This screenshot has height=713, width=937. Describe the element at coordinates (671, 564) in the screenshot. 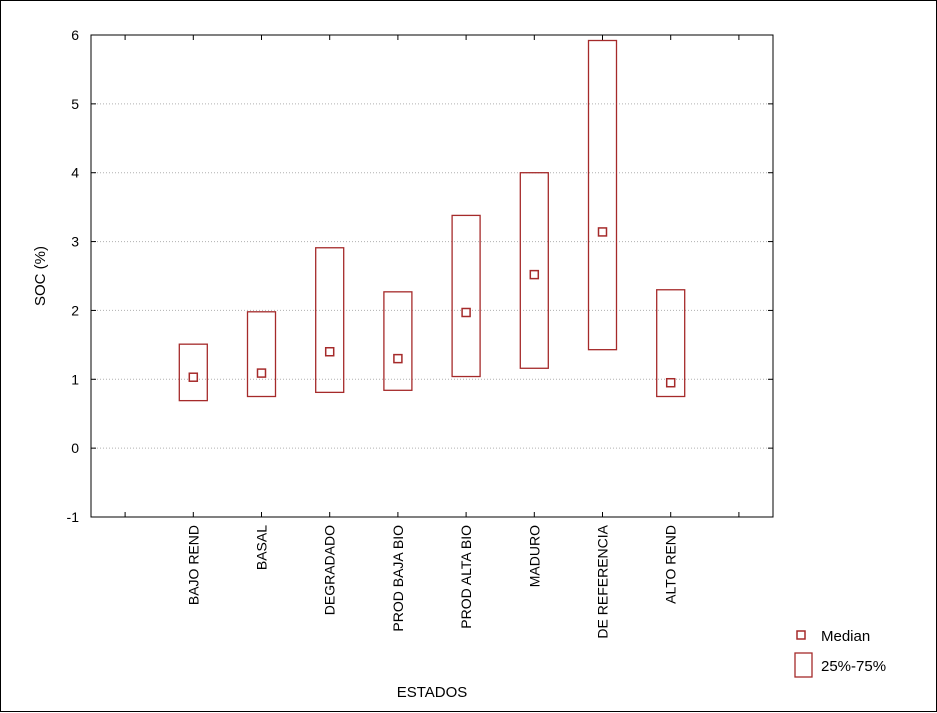

I see `x-tick-label: ALTO REND` at that location.